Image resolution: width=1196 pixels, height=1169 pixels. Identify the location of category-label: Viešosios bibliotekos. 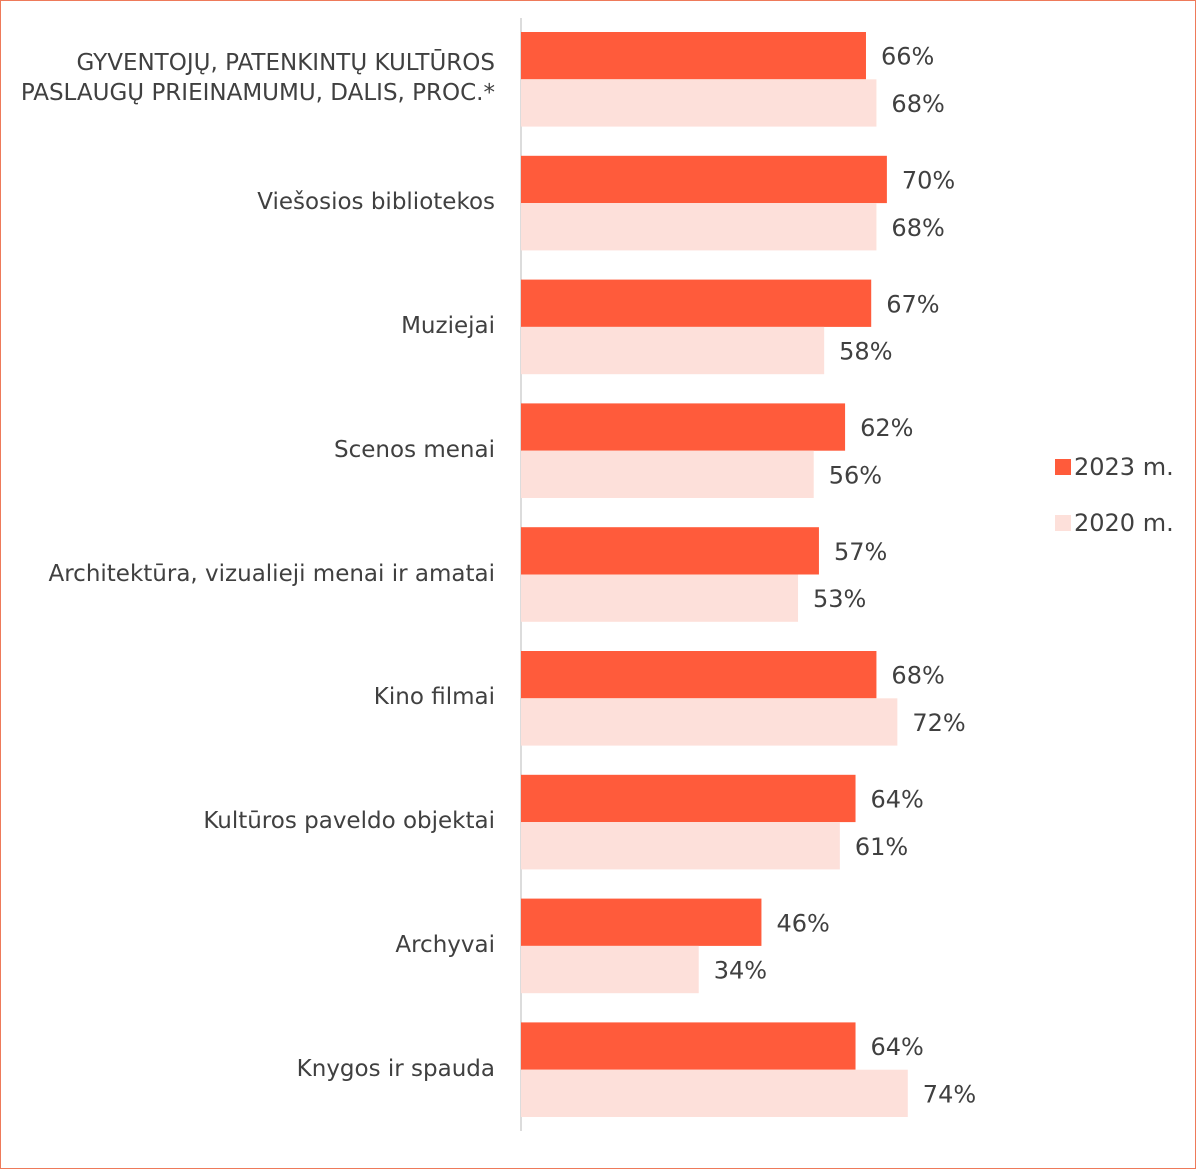
(376, 202).